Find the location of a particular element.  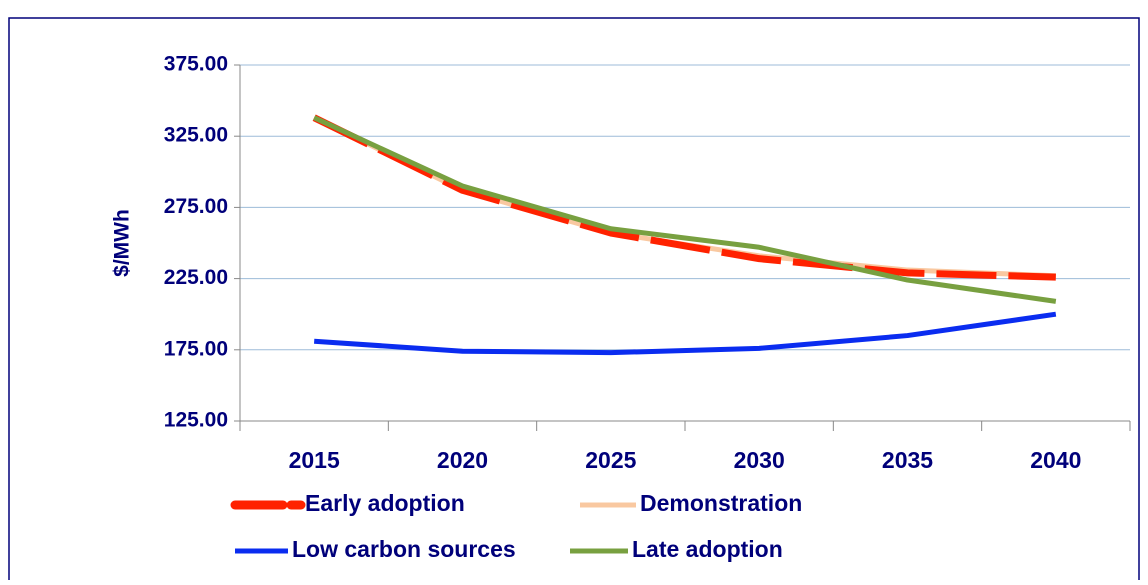

y-tick-label: 275.00 is located at coordinates (196, 206).